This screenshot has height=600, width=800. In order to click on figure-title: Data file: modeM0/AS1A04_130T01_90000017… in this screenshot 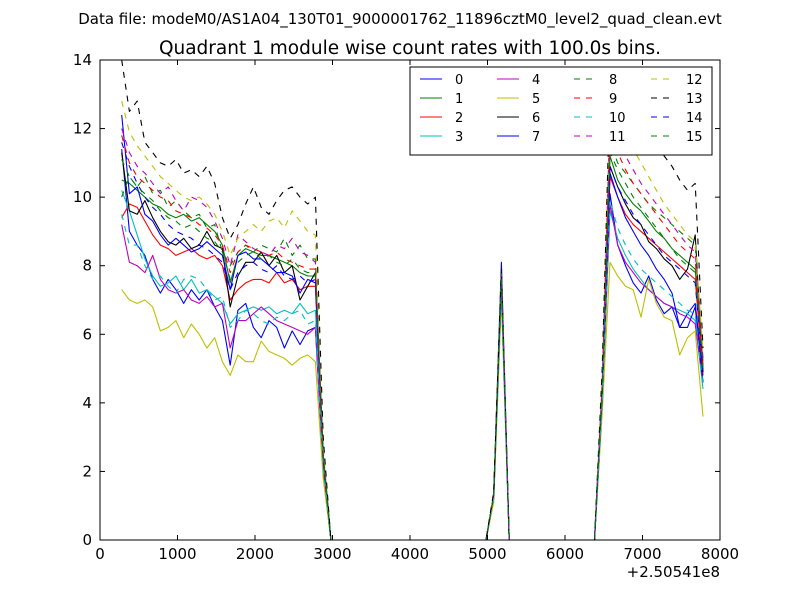, I will do `click(400, 19)`.